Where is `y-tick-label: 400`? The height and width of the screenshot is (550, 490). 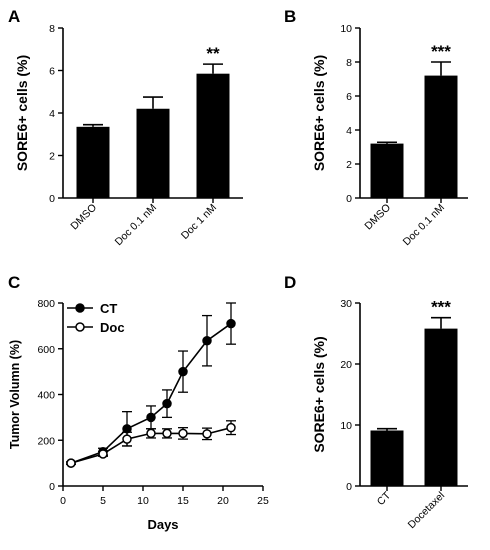 y-tick-label: 400 is located at coordinates (46, 396).